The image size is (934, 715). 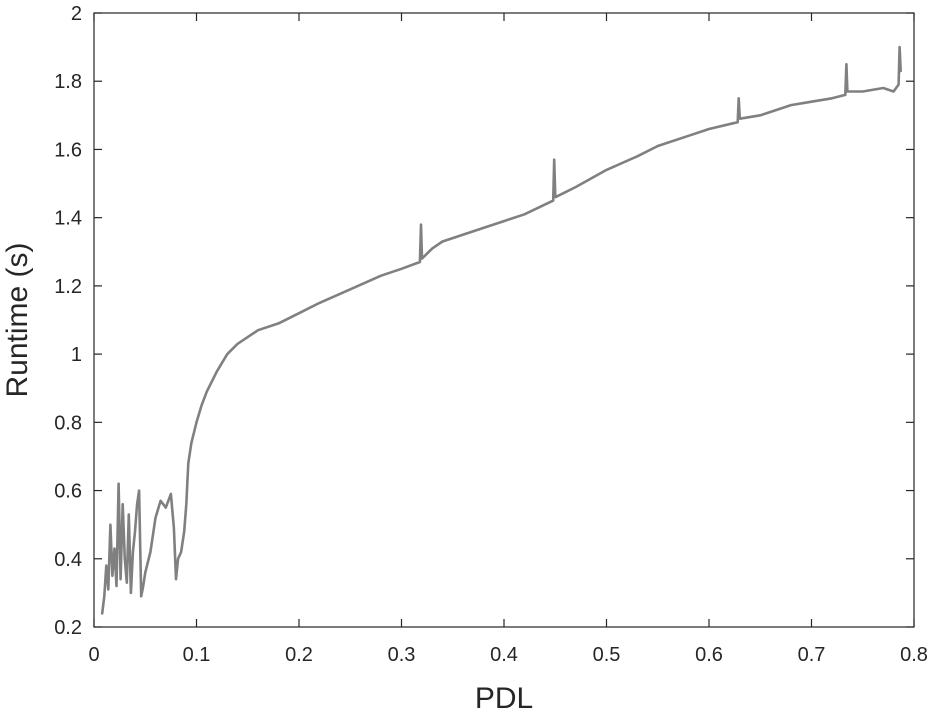 I want to click on x-axis-label: PDL, so click(x=504, y=698).